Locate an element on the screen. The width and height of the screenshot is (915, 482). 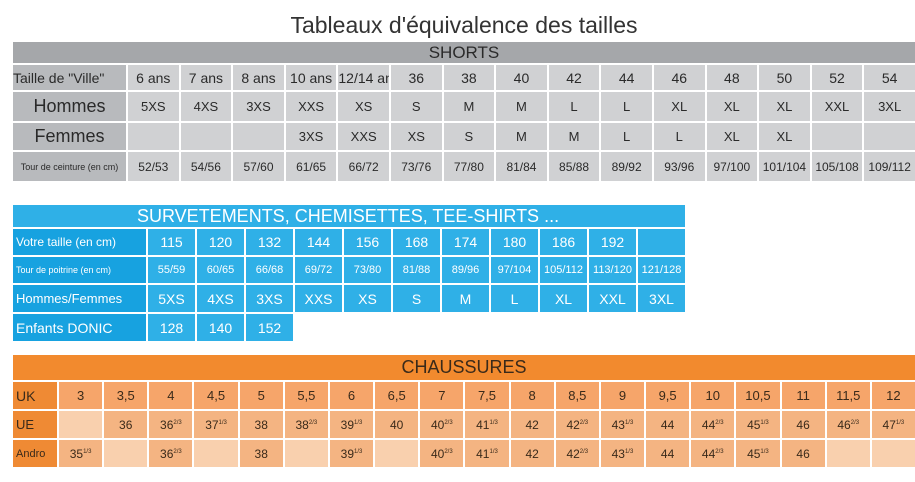
surv-taille-cell: 174 is located at coordinates (465, 242).